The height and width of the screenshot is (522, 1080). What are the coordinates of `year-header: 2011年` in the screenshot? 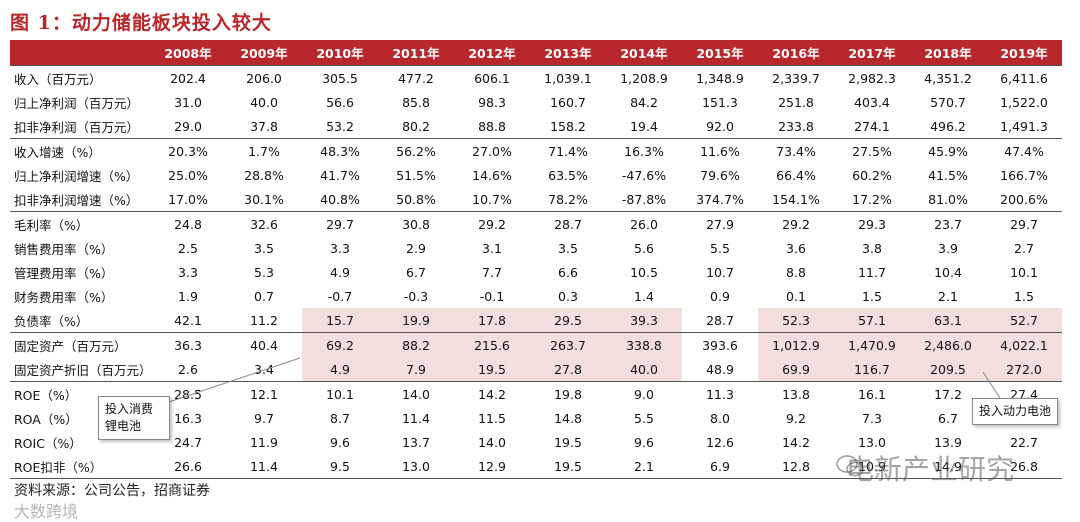 It's located at (416, 53).